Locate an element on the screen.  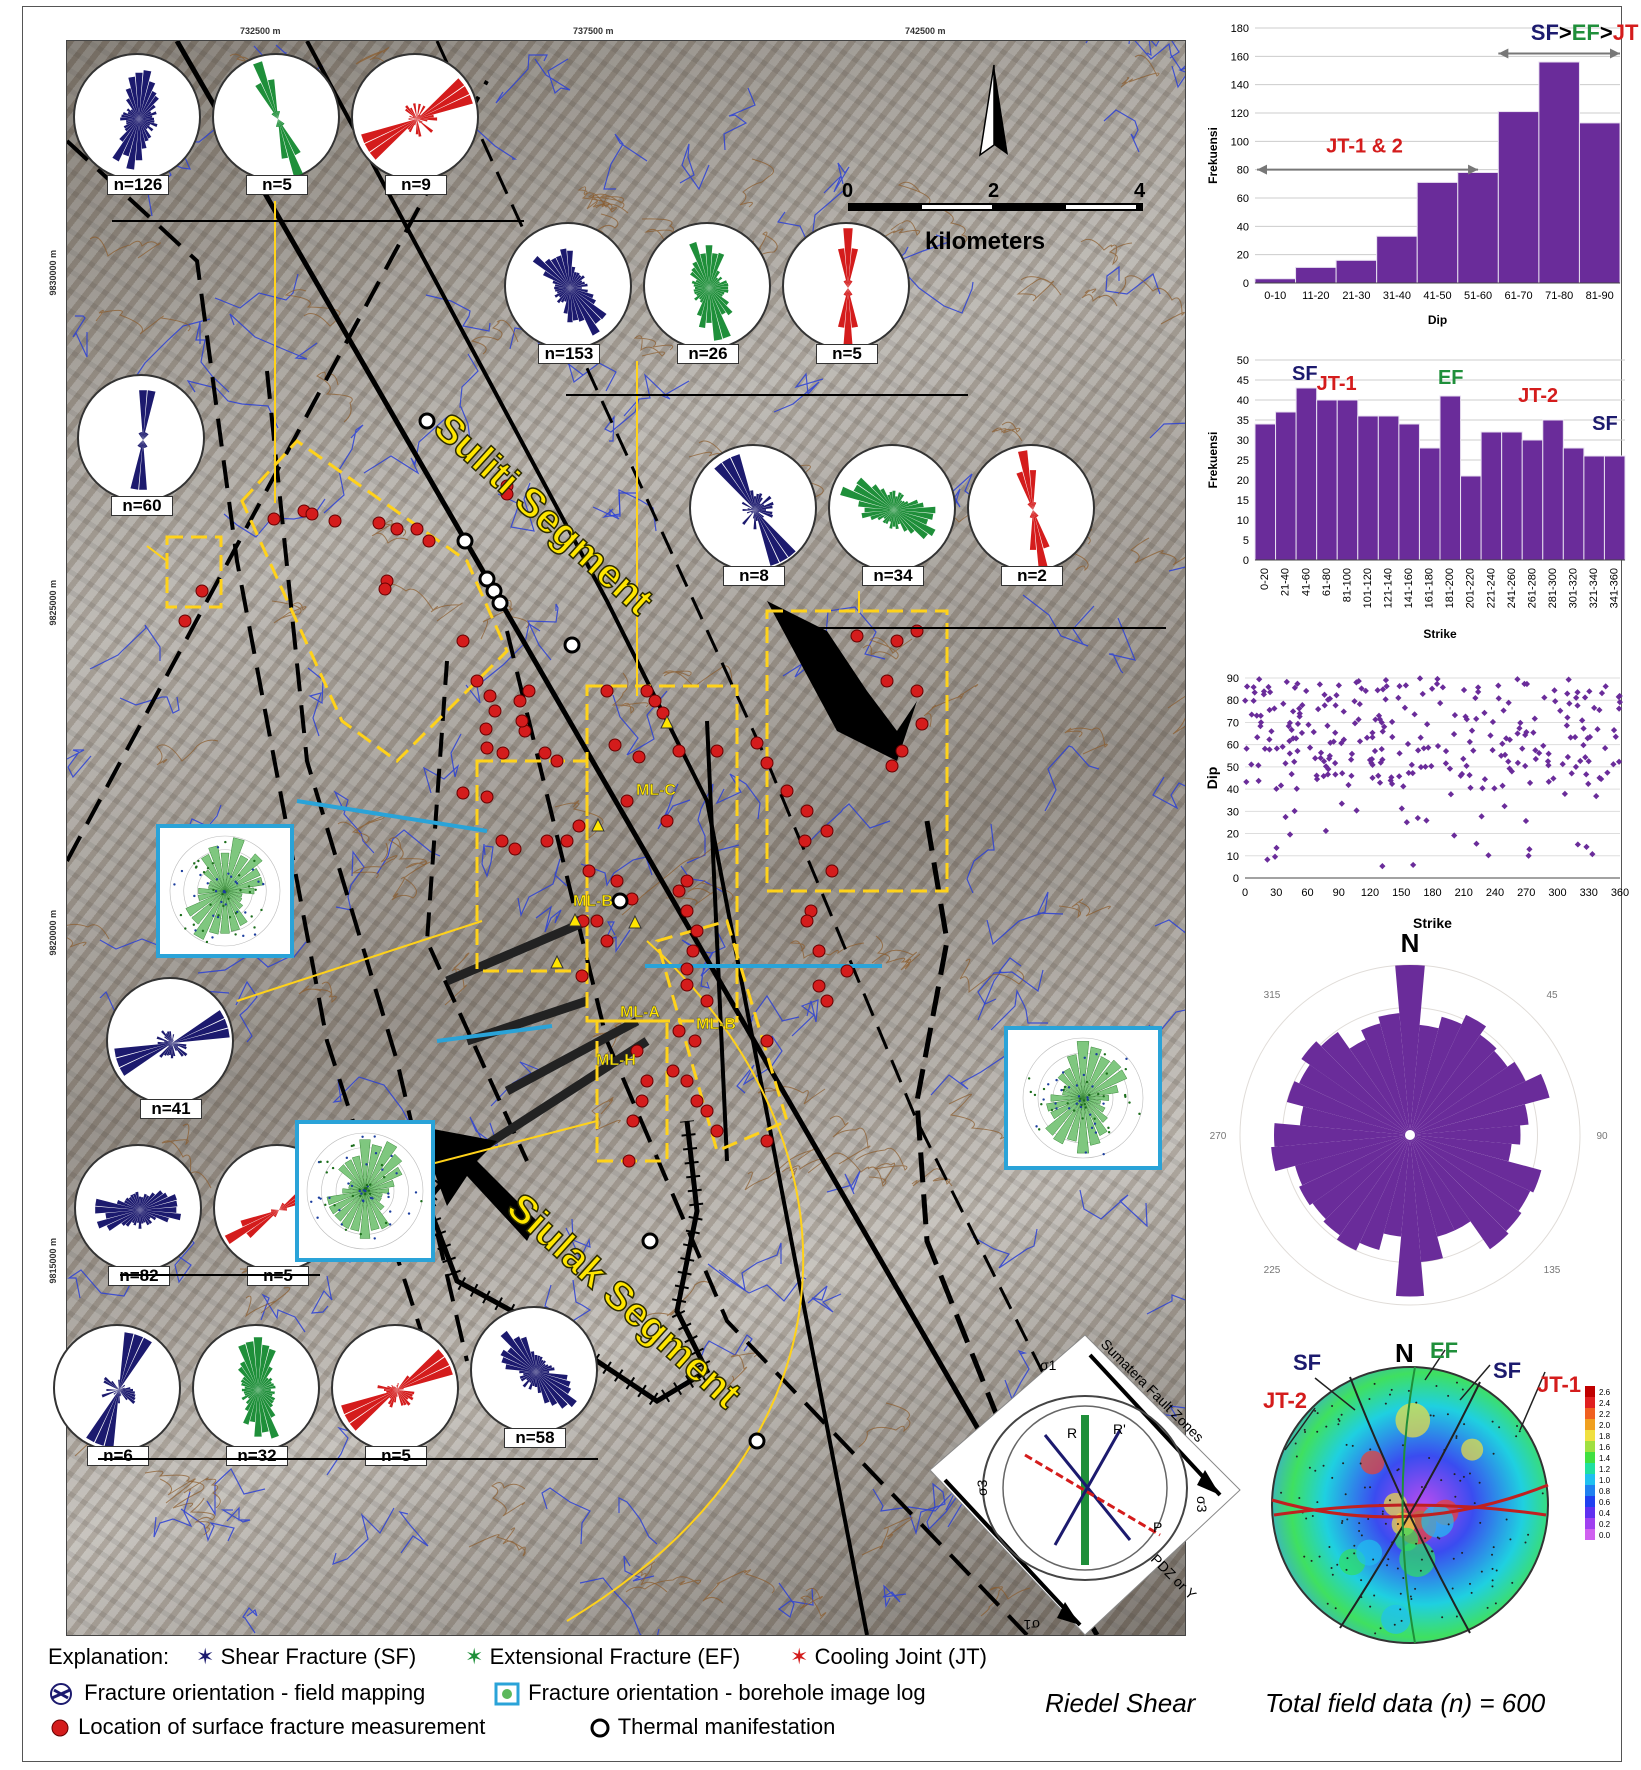
rose-count-label: n=153 is located at coordinates (569, 354).